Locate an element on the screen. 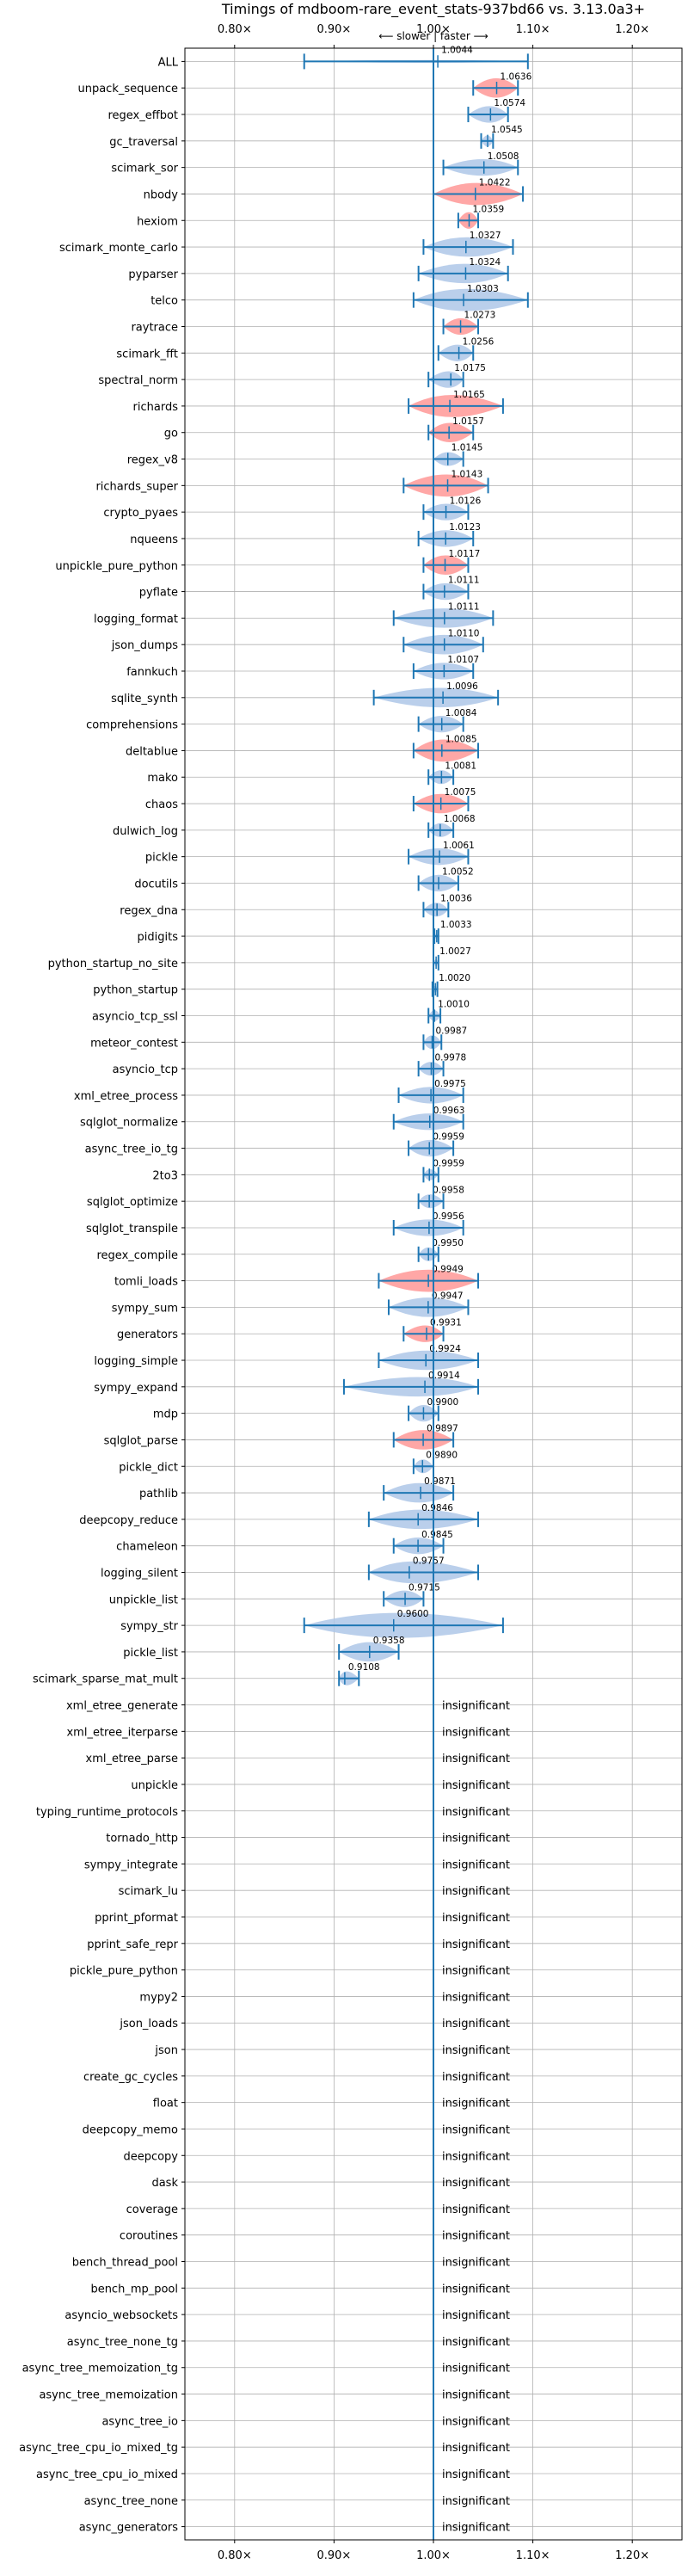  y-tick-label: bench_thread_pool is located at coordinates (125, 2263).